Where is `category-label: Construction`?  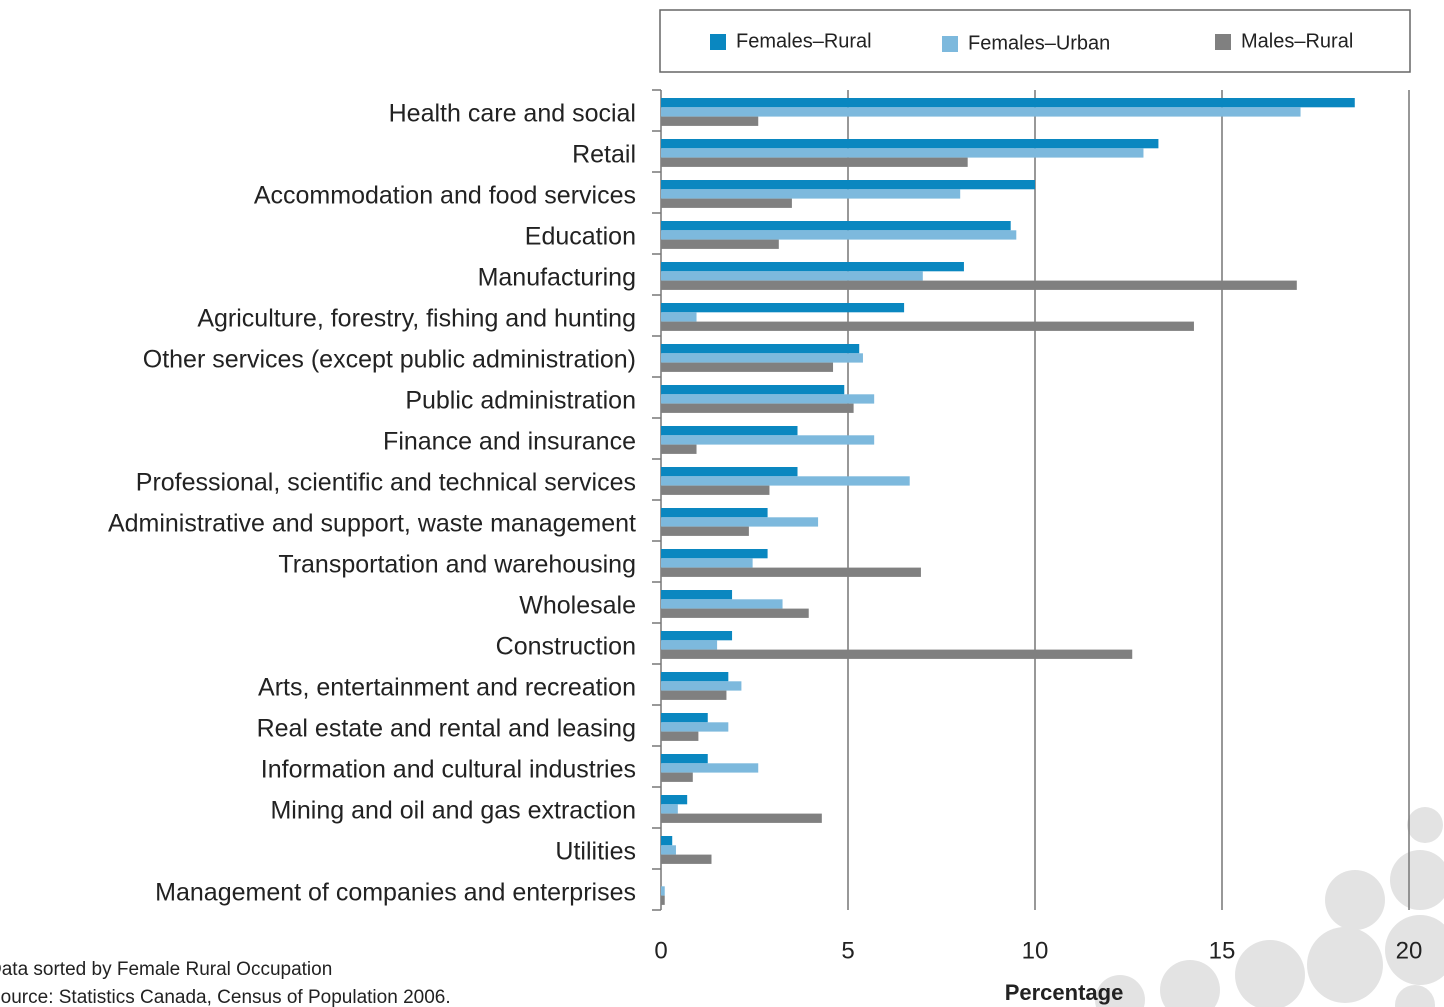 category-label: Construction is located at coordinates (566, 647).